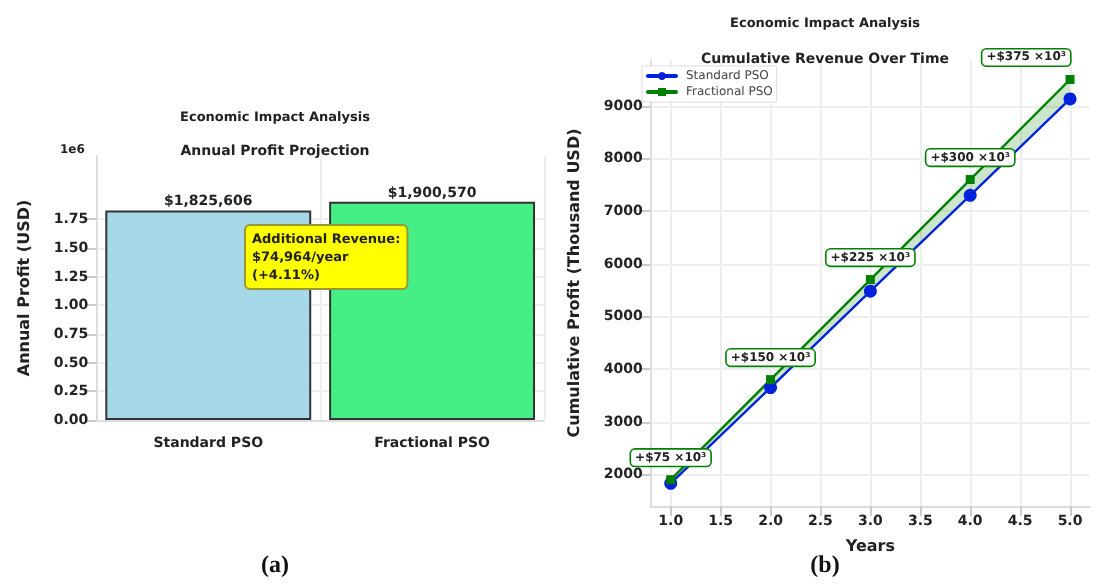 The image size is (1100, 588). What do you see at coordinates (825, 564) in the screenshot?
I see `text: (b)` at bounding box center [825, 564].